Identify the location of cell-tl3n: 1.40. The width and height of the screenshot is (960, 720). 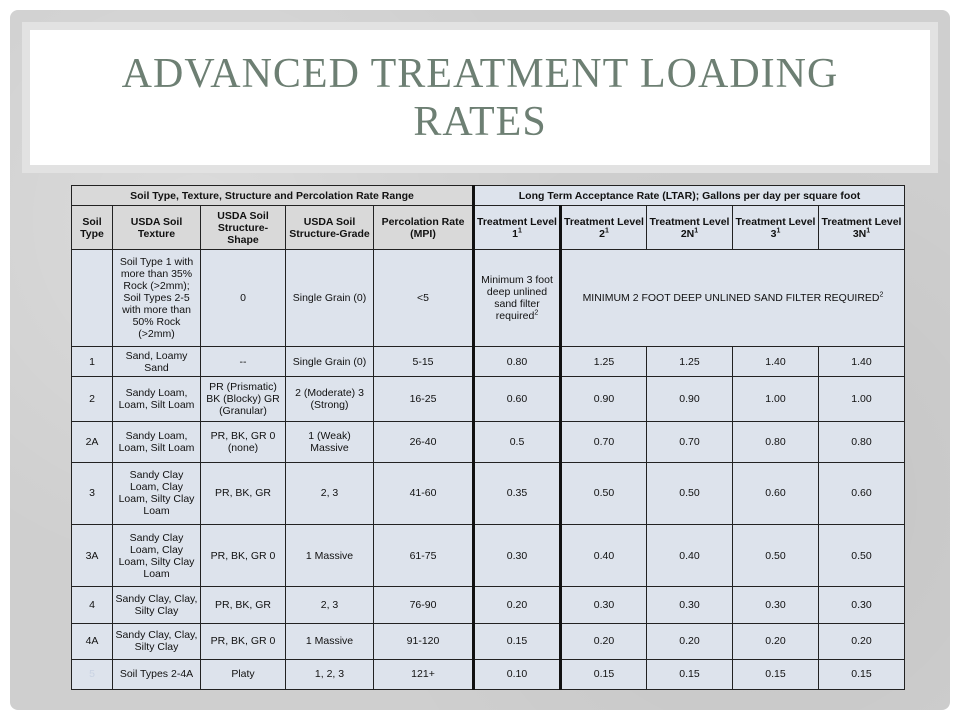
(861, 361).